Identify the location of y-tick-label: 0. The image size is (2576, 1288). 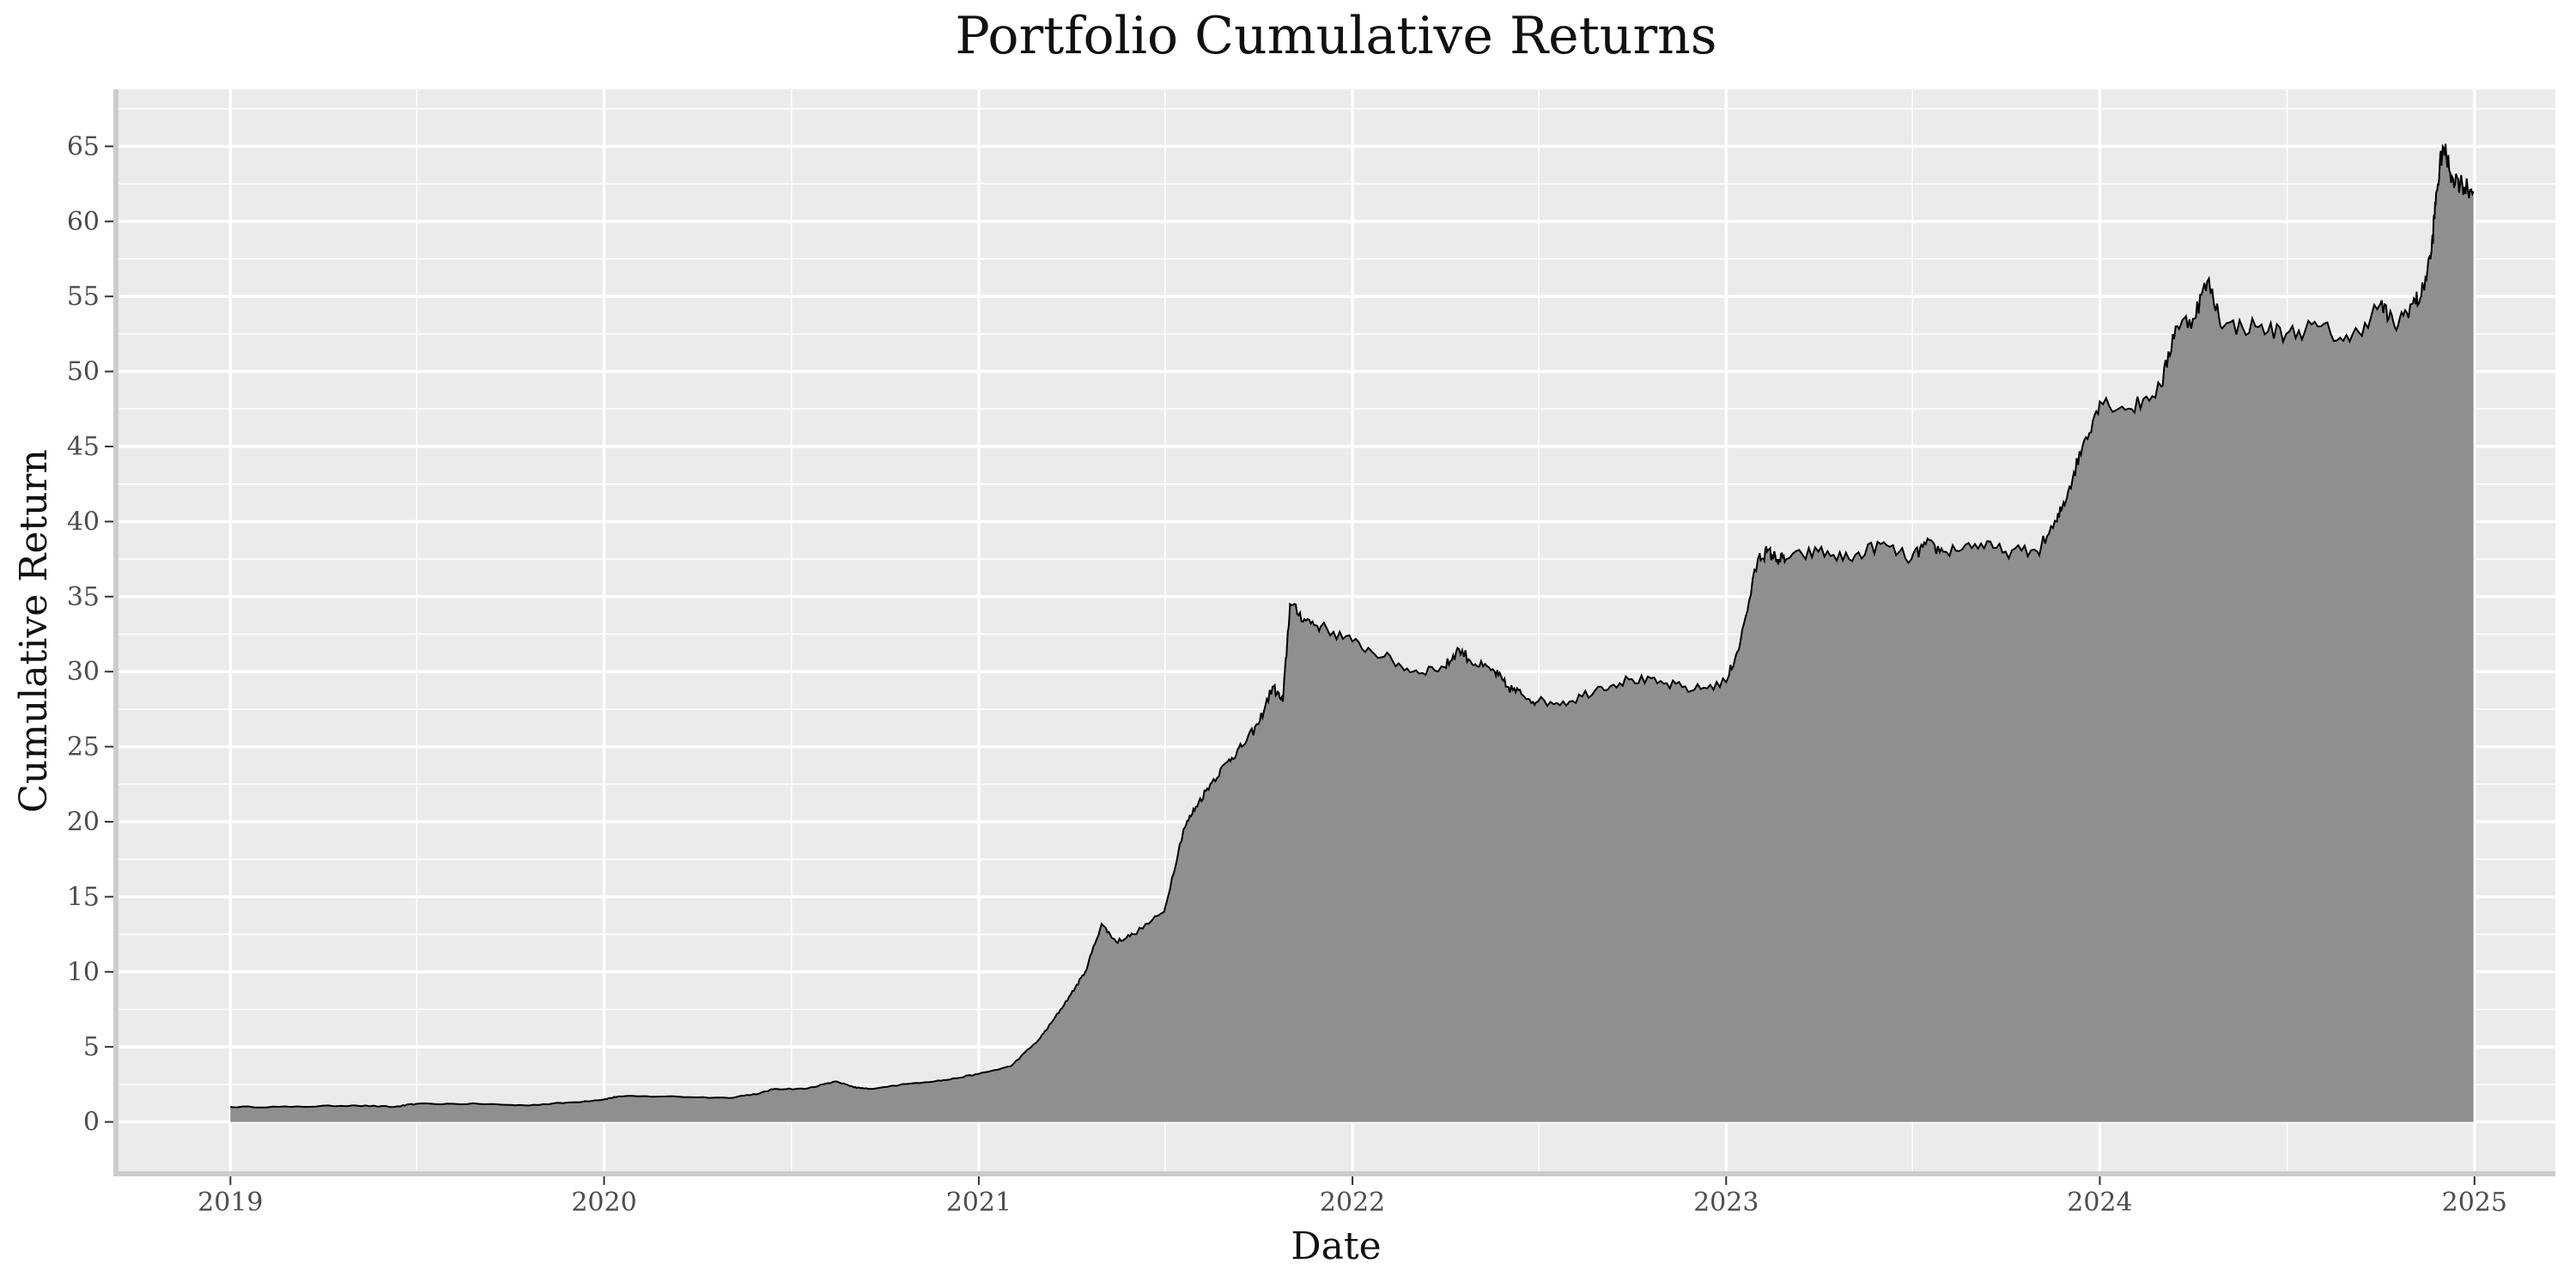
(91, 1123).